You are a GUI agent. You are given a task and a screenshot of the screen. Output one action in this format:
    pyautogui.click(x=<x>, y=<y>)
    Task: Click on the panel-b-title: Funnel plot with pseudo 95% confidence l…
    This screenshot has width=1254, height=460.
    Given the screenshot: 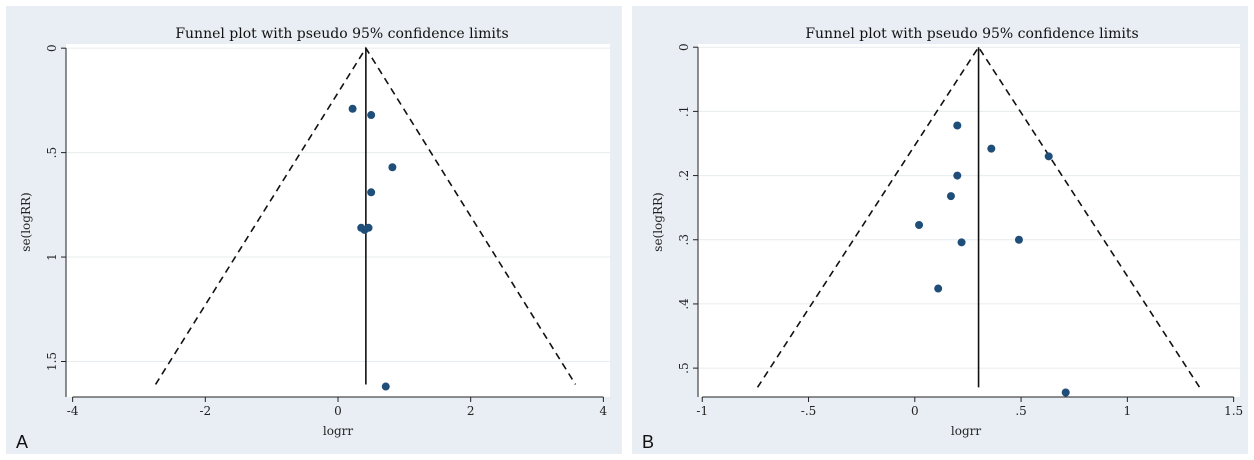 What is the action you would take?
    pyautogui.click(x=971, y=34)
    